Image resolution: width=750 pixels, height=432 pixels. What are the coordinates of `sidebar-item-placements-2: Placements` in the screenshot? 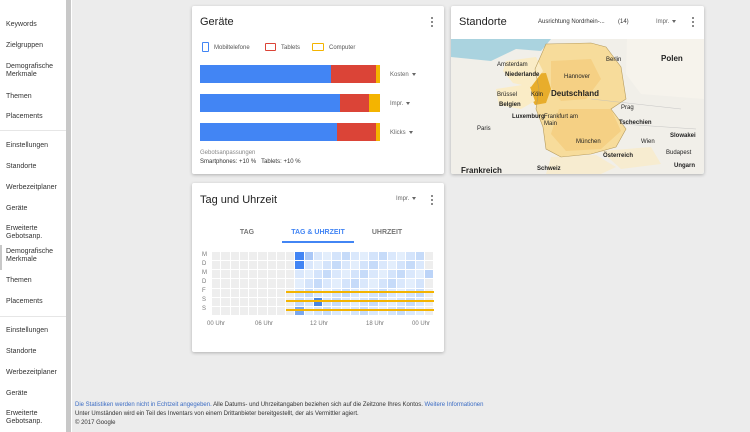 It's located at (24, 301).